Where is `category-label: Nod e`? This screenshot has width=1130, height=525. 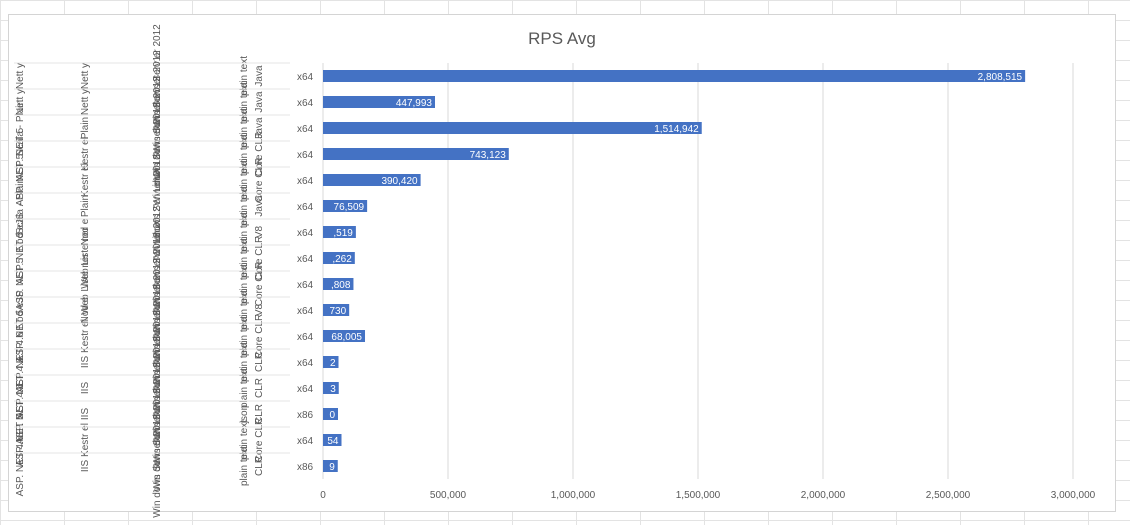 category-label: Nod e is located at coordinates (85, 309).